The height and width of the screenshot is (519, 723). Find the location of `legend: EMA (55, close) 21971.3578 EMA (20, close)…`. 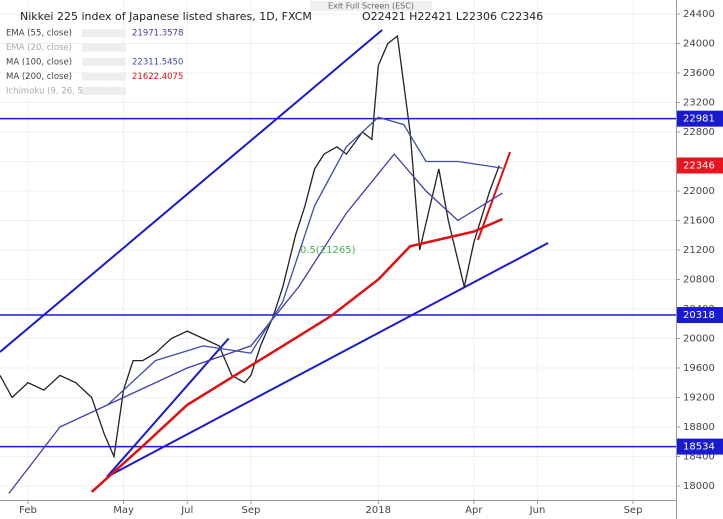

legend: EMA (55, close) 21971.3578 EMA (20, close)… is located at coordinates (94, 63).